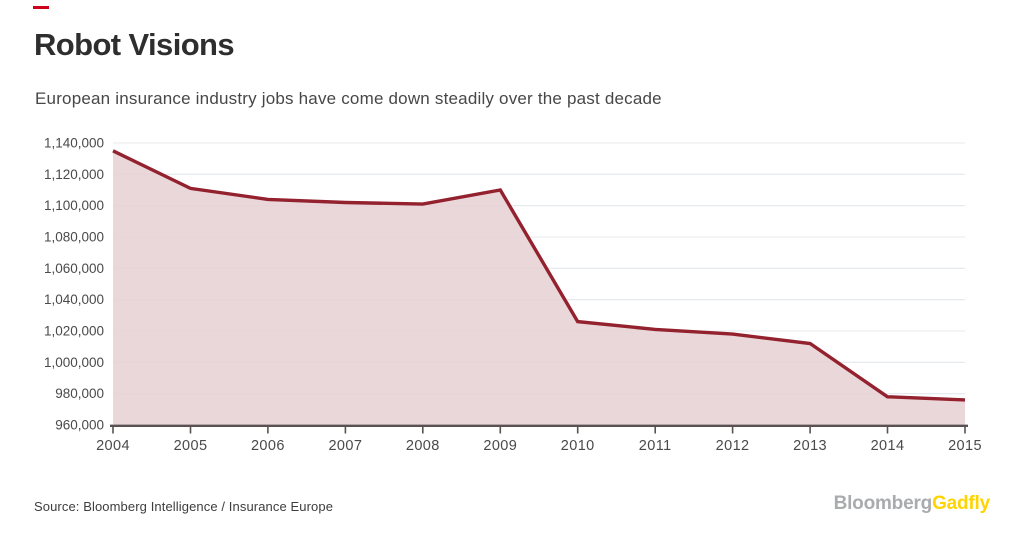 The image size is (1024, 559). What do you see at coordinates (883, 503) in the screenshot?
I see `logo-bloomberg-text: Bloomberg` at bounding box center [883, 503].